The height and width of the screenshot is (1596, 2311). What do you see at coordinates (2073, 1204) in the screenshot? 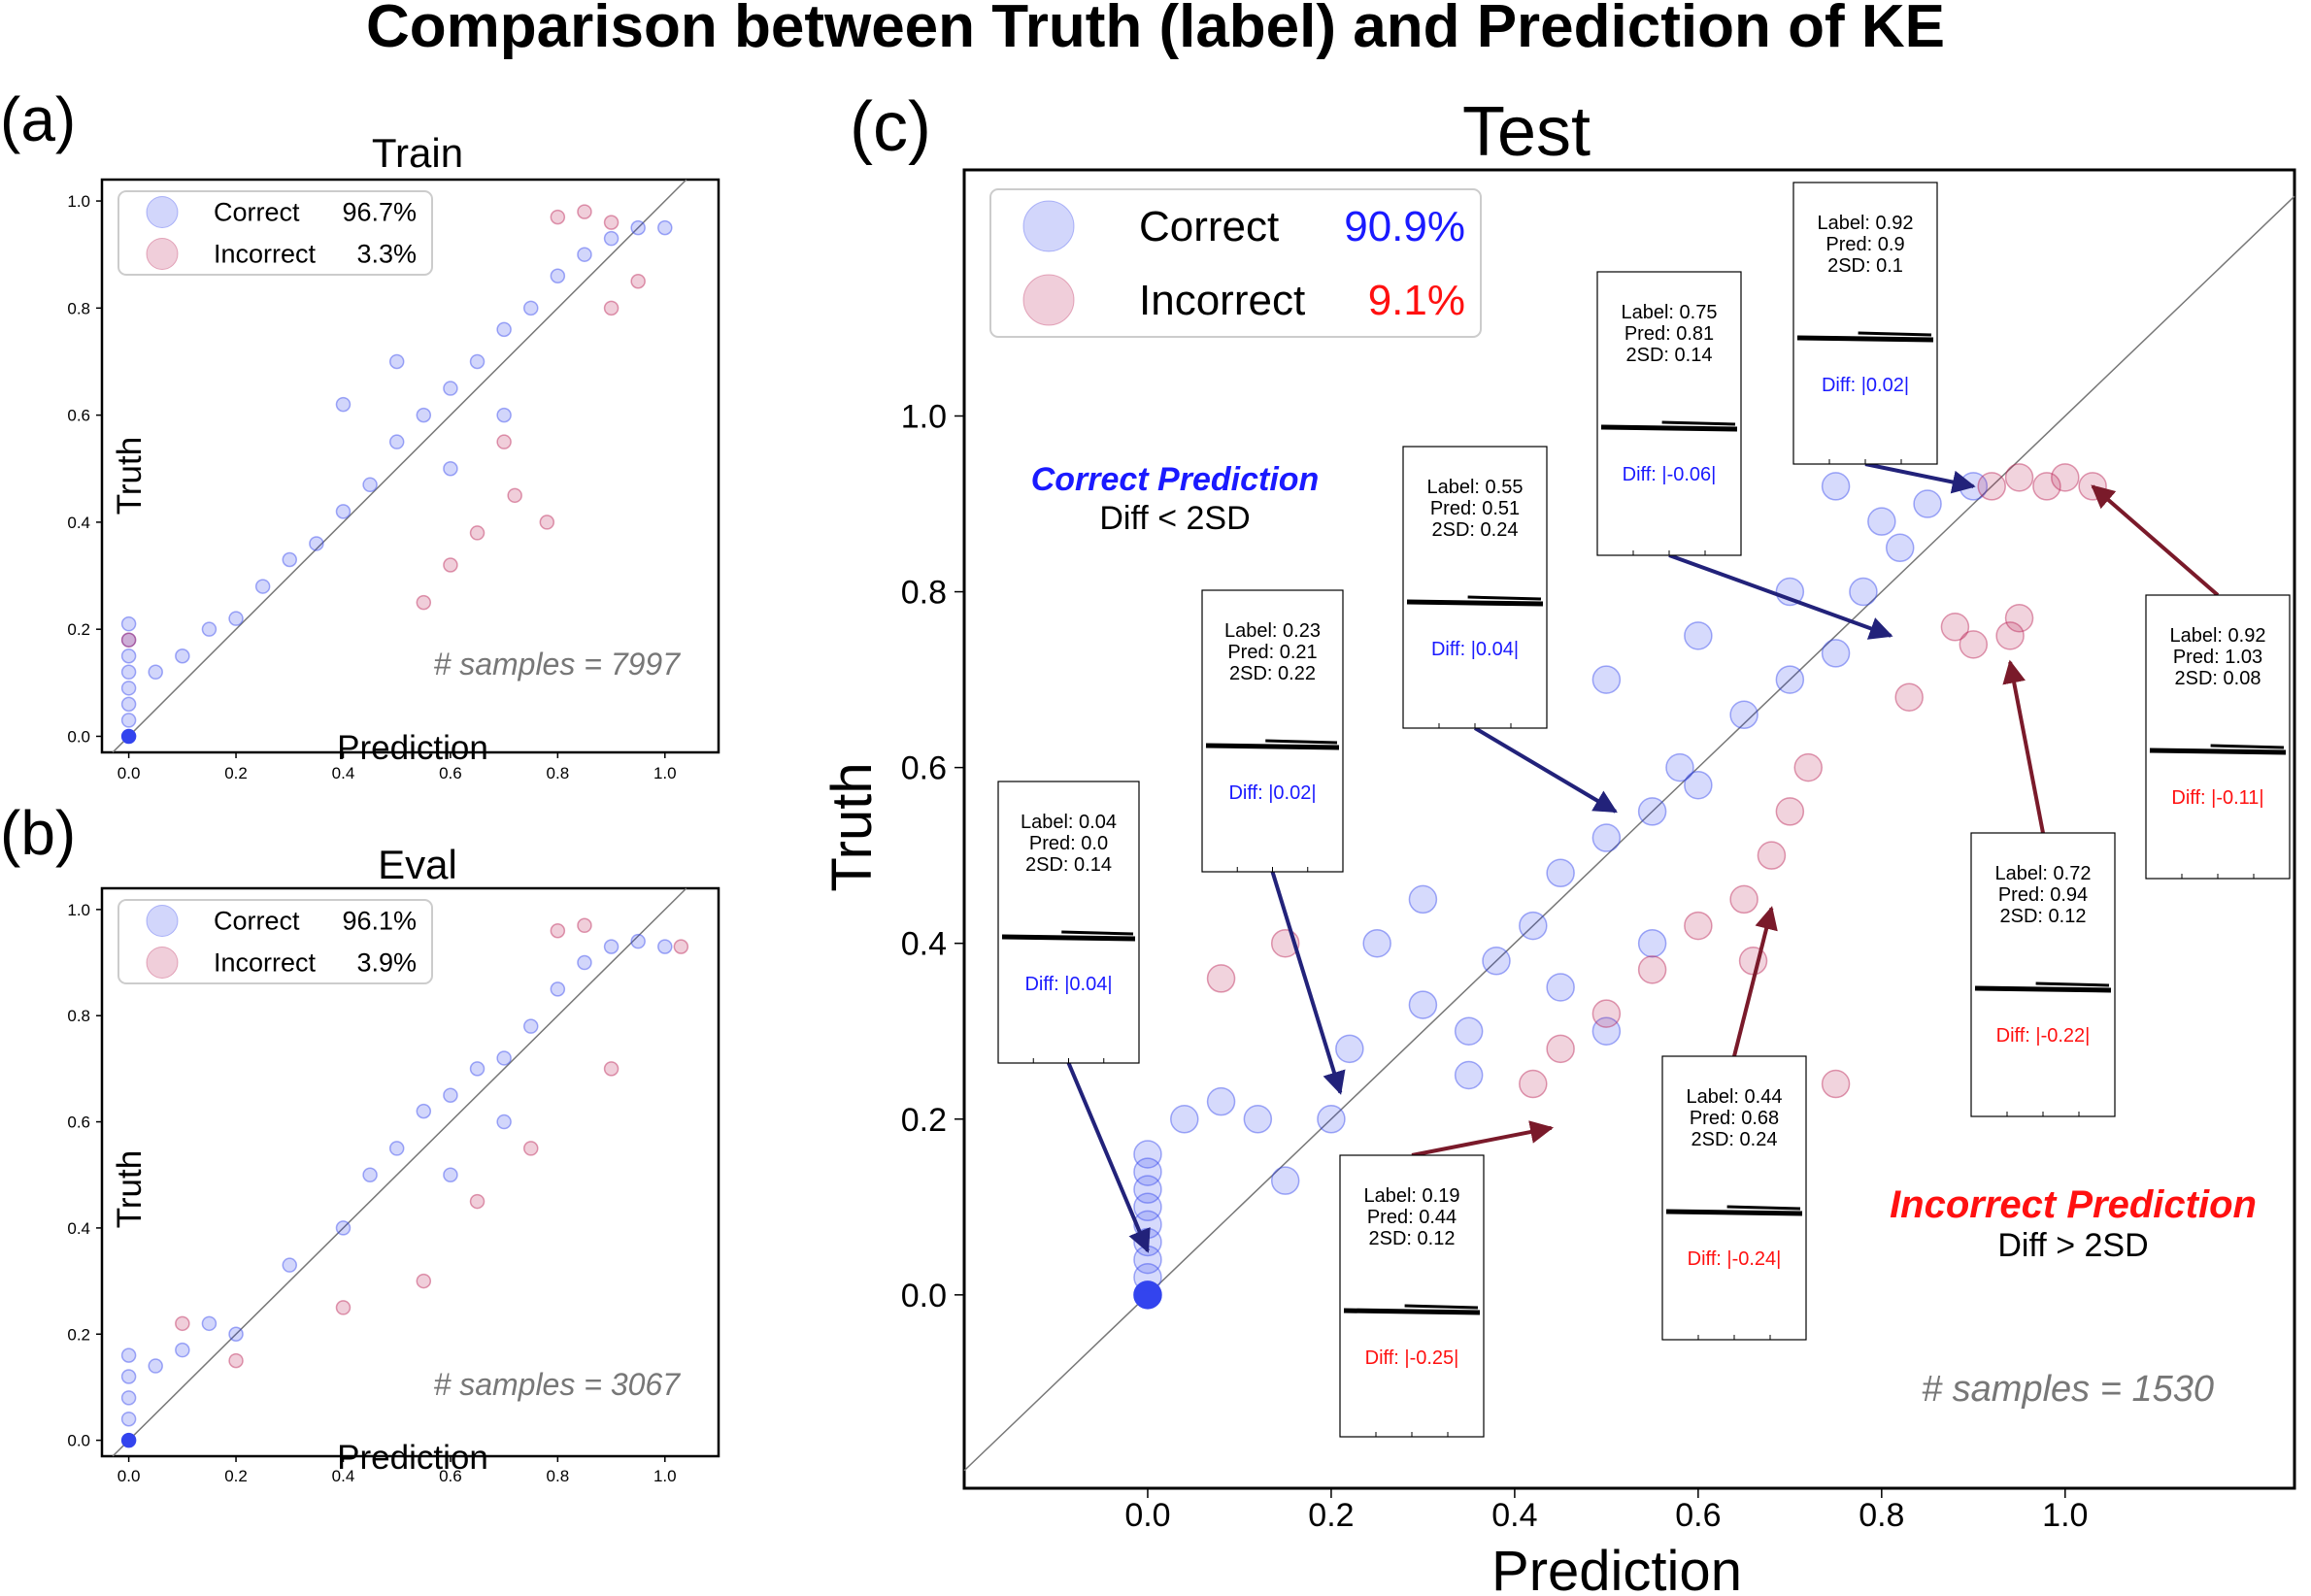
I see `incorrect-prediction-title: Incorrect Prediction` at bounding box center [2073, 1204].